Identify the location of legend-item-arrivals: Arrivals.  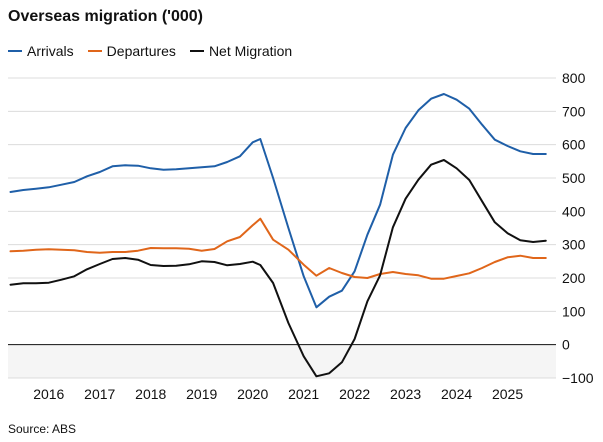
(41, 51).